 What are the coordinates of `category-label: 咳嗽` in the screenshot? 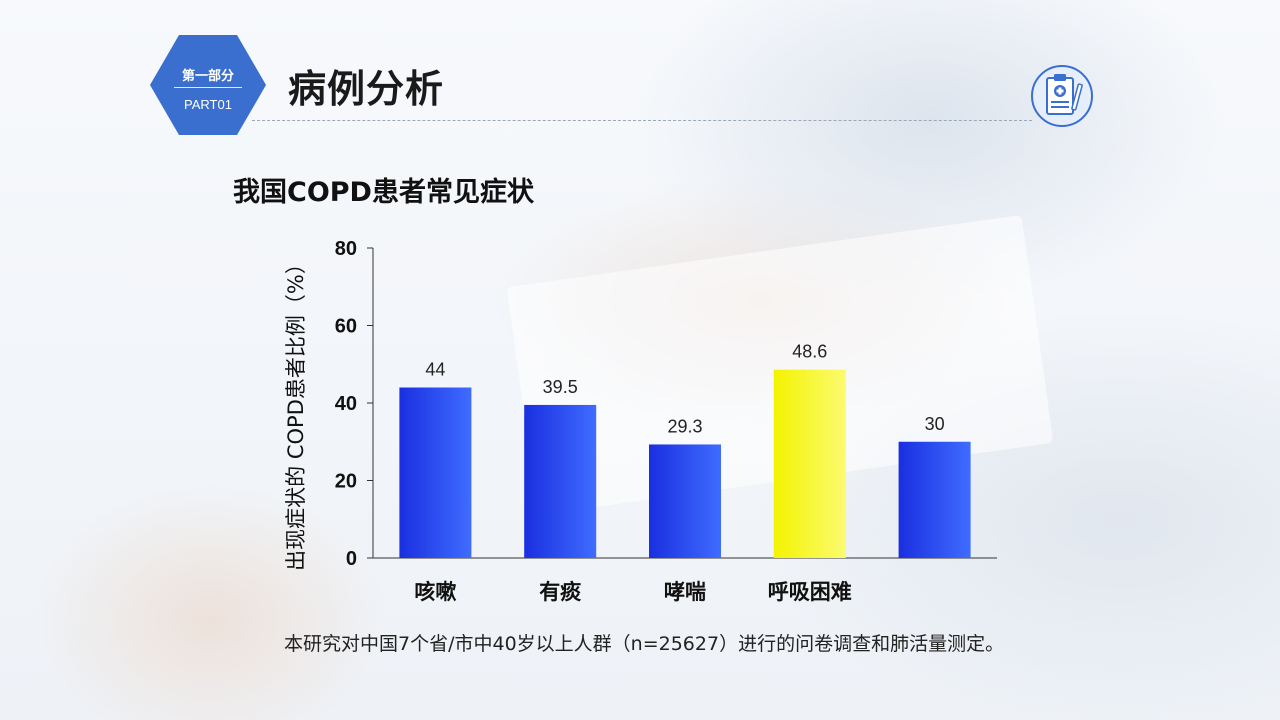 It's located at (435, 592).